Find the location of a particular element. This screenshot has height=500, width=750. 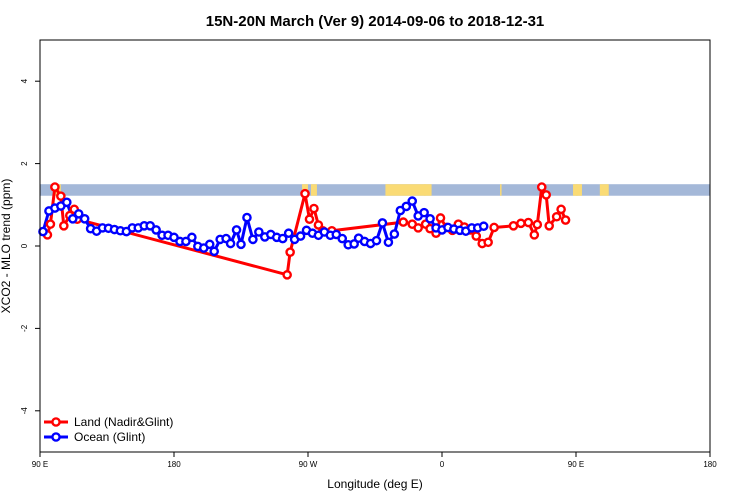

x-tick-label: 0 is located at coordinates (442, 464).